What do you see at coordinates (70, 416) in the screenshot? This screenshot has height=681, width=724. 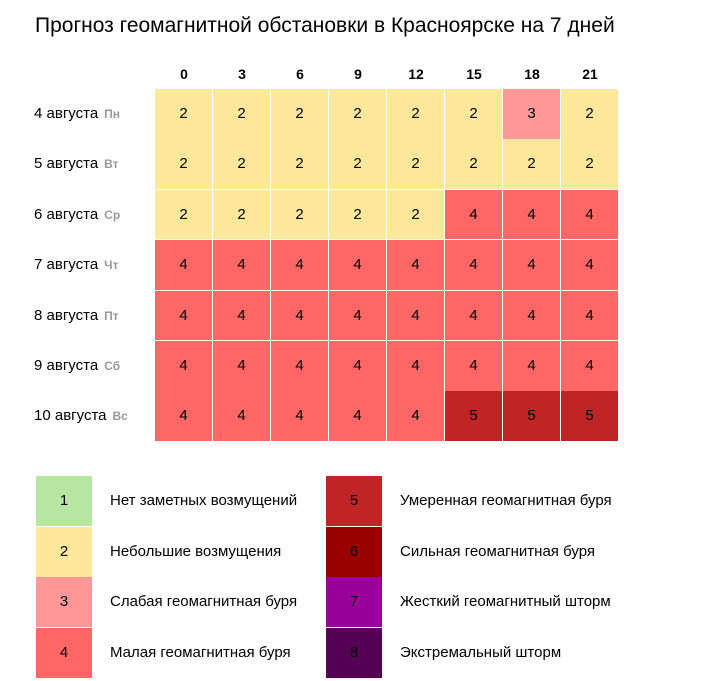 I see `date-label: 10 августа` at bounding box center [70, 416].